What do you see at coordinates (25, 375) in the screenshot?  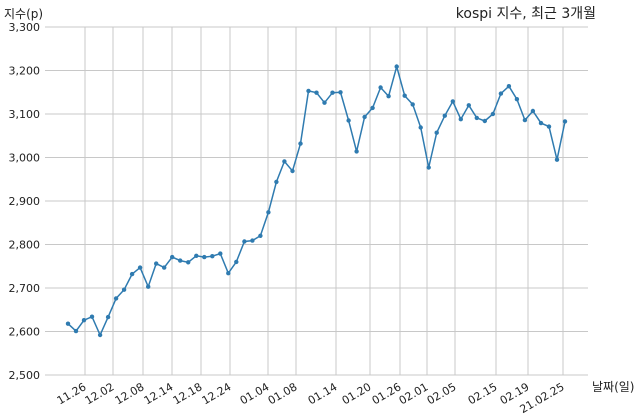 I see `y-tick-label: 2,500` at bounding box center [25, 375].